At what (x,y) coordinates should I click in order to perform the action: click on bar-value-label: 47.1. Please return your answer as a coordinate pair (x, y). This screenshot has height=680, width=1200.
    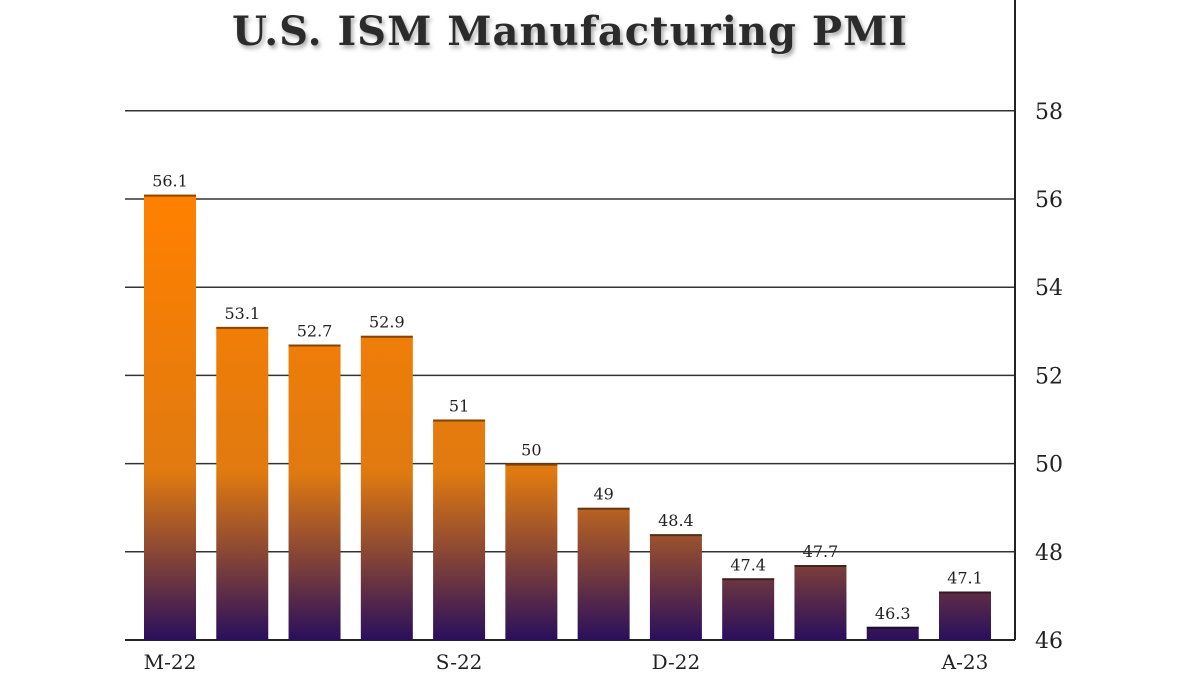
    Looking at the image, I should click on (965, 577).